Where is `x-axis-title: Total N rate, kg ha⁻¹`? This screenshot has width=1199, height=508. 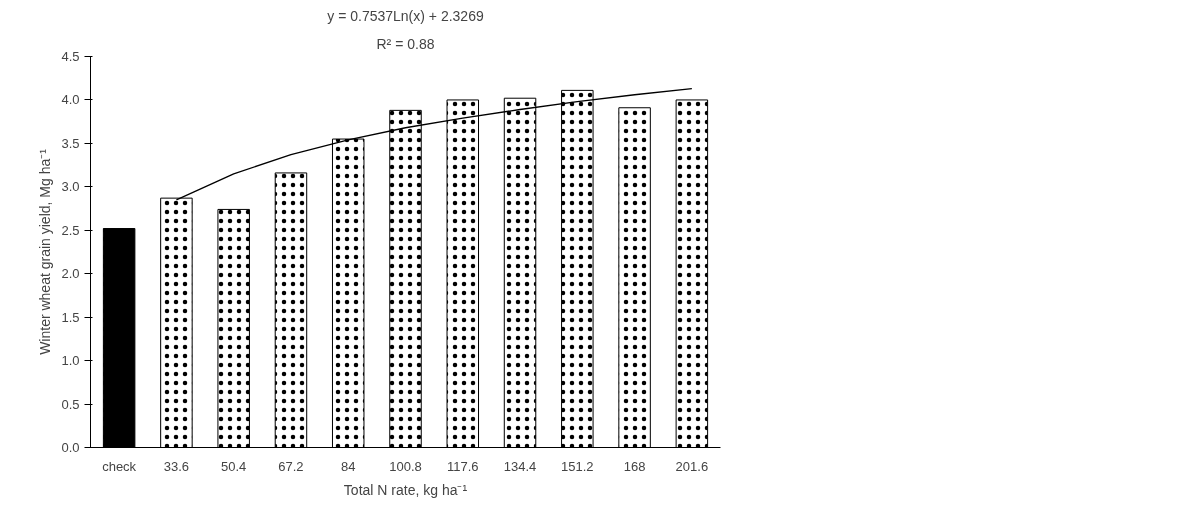 x-axis-title: Total N rate, kg ha⁻¹ is located at coordinates (405, 489).